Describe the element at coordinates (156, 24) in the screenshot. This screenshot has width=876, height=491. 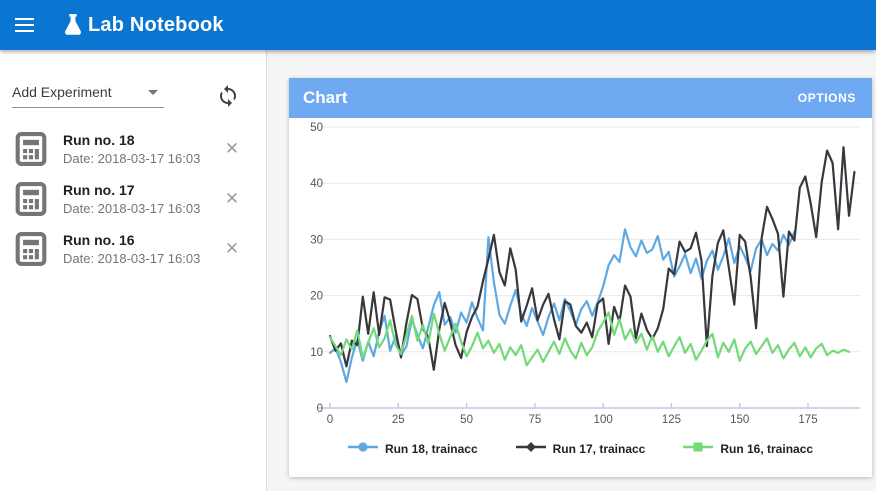
I see `app-title: Lab Notebook` at that location.